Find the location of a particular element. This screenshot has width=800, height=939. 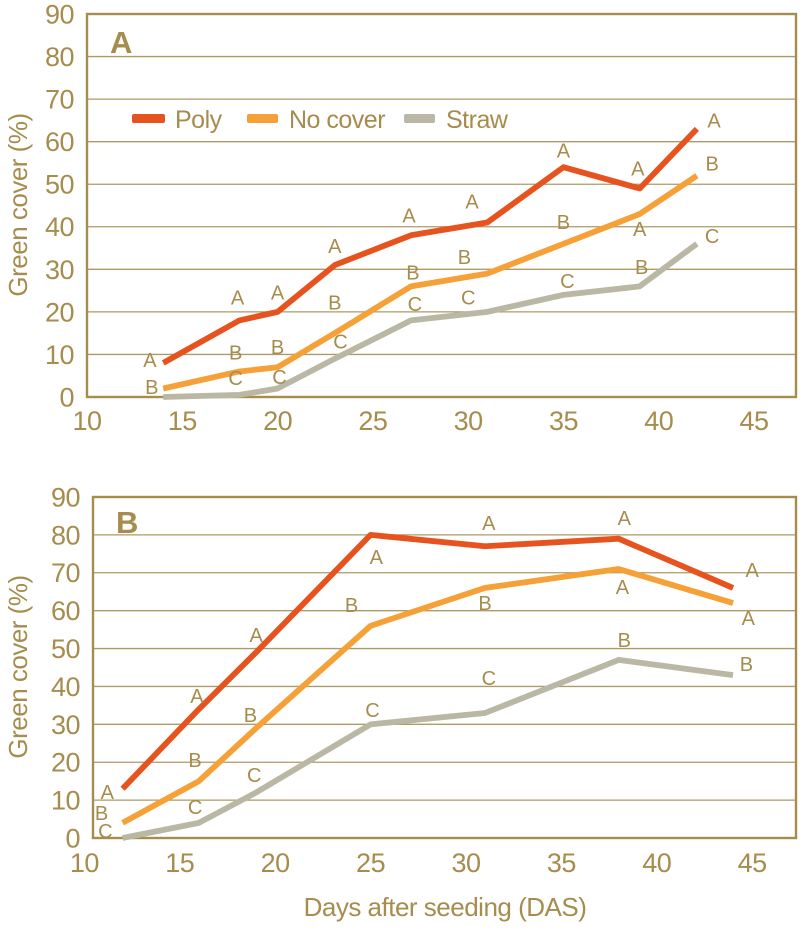

x-tick-label: 25 is located at coordinates (370, 863).